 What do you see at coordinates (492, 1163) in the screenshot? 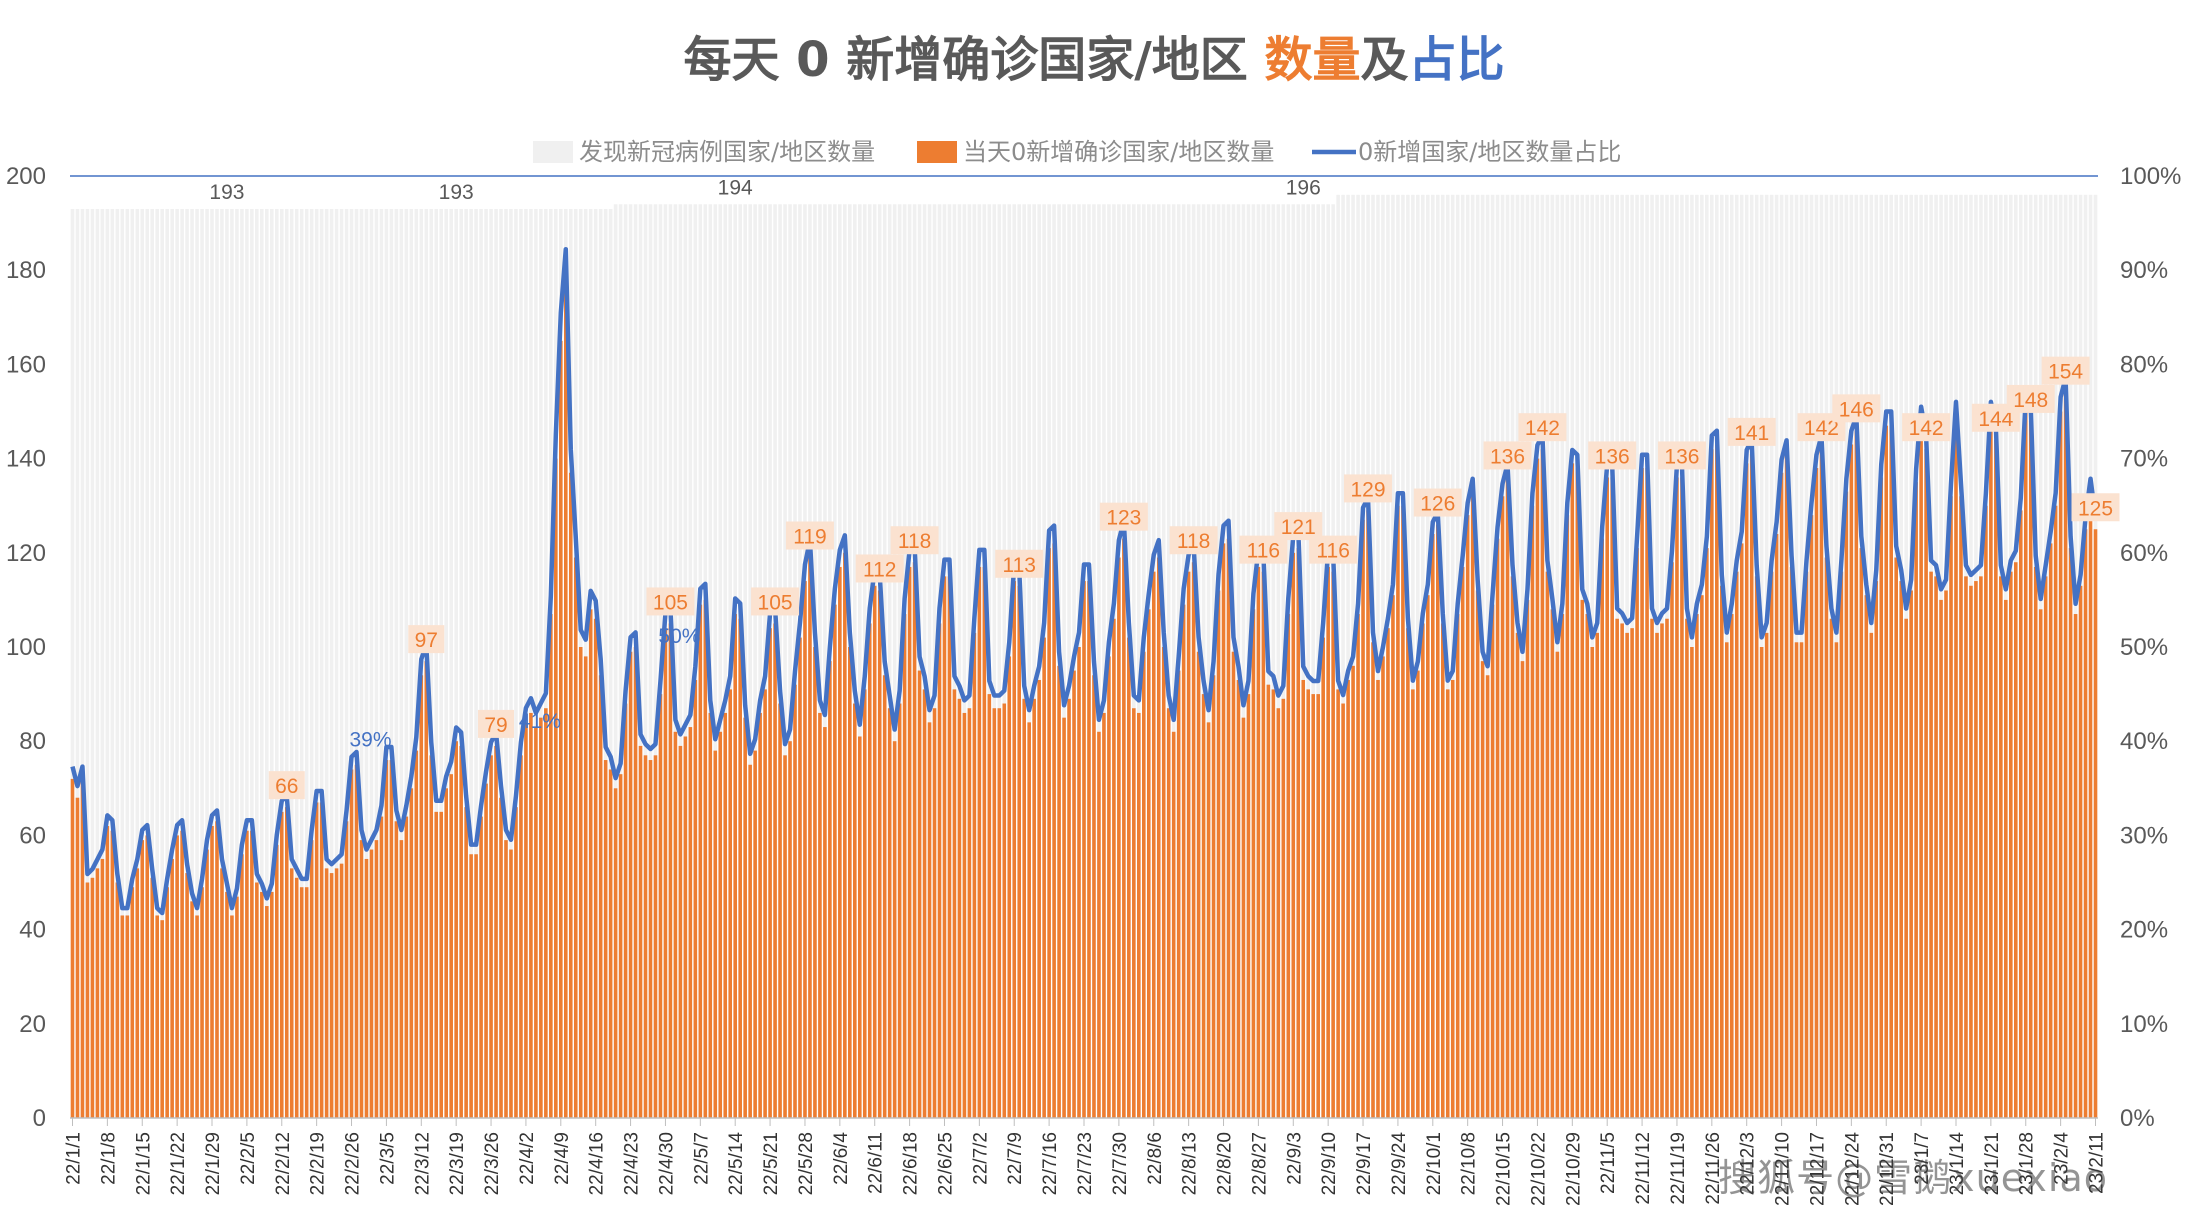
I see `x-tick-label: 22/3/26` at bounding box center [492, 1163].